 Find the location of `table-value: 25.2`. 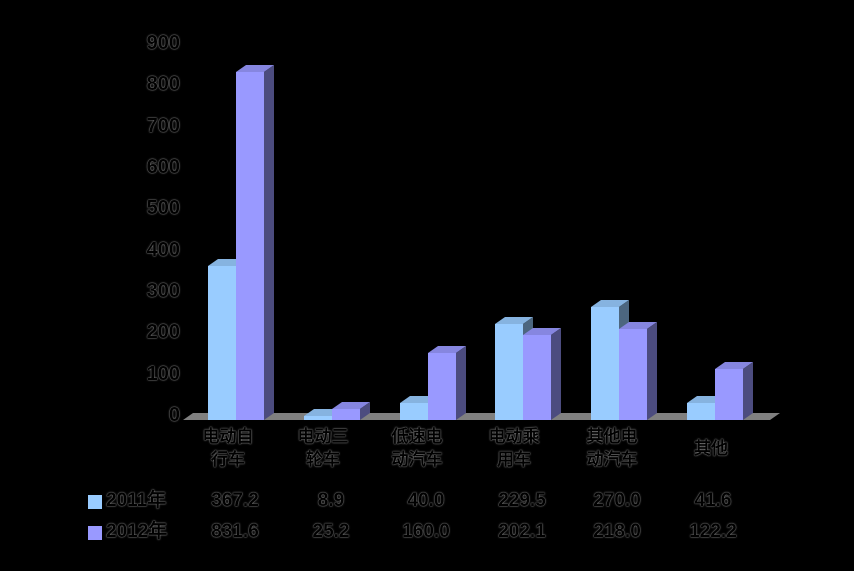

table-value: 25.2 is located at coordinates (331, 531).